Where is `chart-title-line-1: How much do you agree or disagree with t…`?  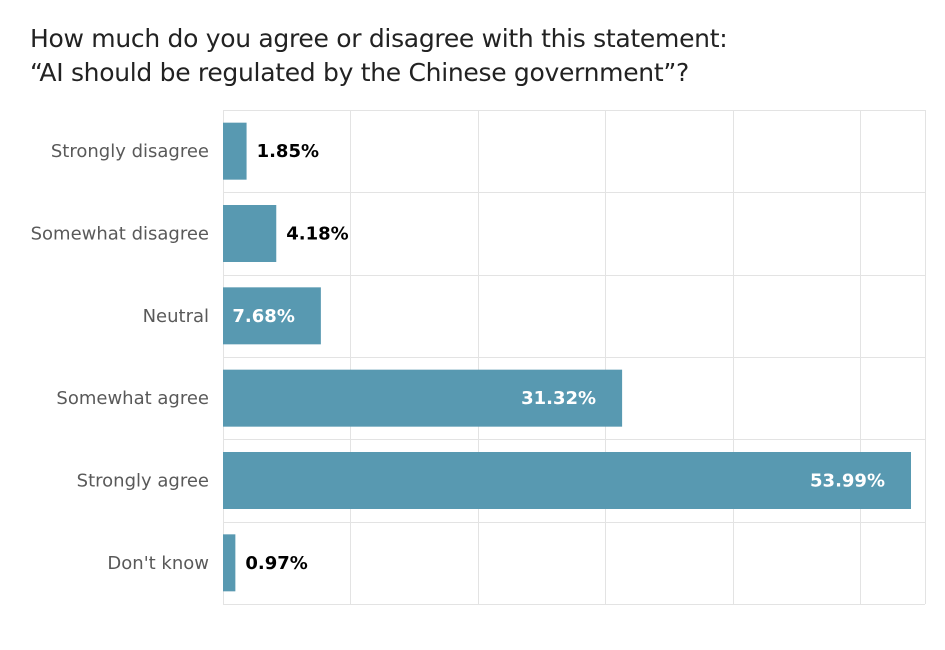 chart-title-line-1: How much do you agree or disagree with t… is located at coordinates (379, 38).